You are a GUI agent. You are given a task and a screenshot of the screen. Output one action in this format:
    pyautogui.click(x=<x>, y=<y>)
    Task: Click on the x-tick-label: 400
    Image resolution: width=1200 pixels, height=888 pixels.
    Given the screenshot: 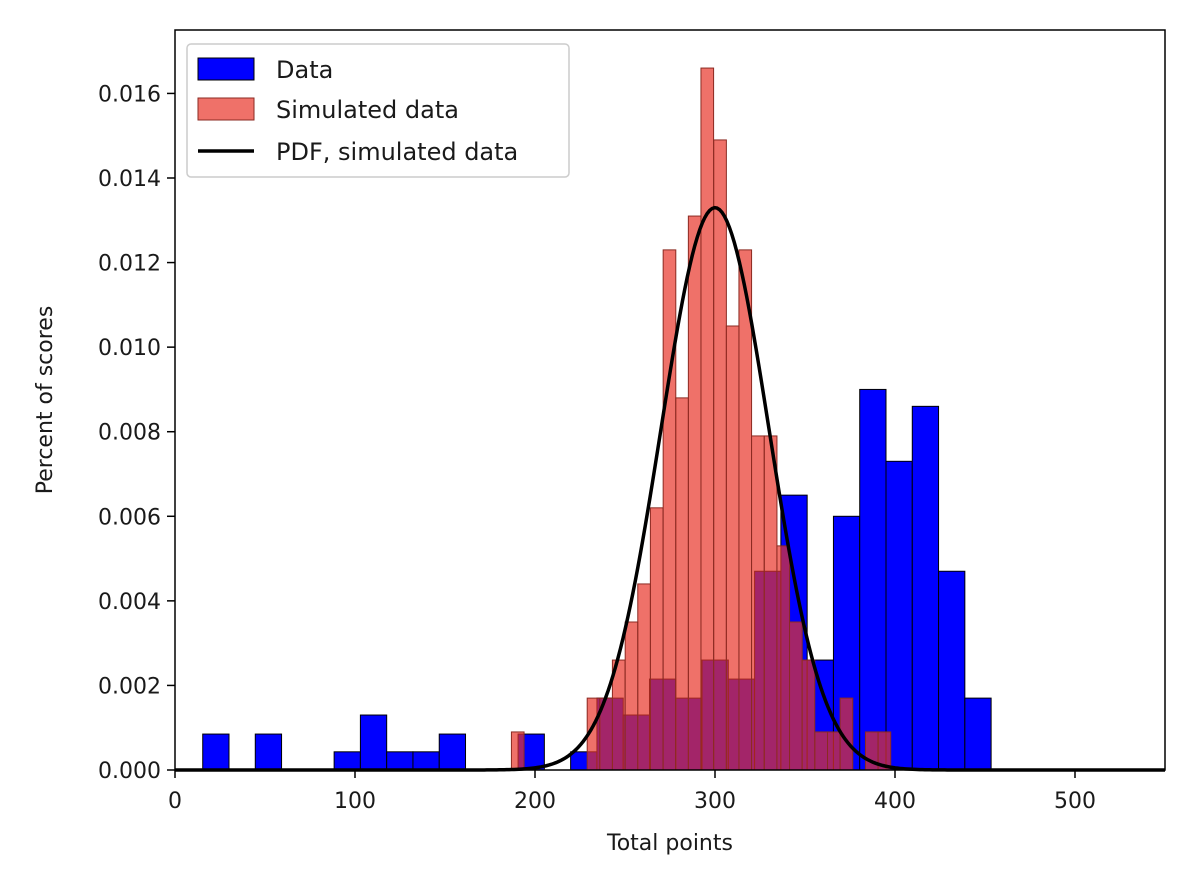 What is the action you would take?
    pyautogui.click(x=895, y=801)
    